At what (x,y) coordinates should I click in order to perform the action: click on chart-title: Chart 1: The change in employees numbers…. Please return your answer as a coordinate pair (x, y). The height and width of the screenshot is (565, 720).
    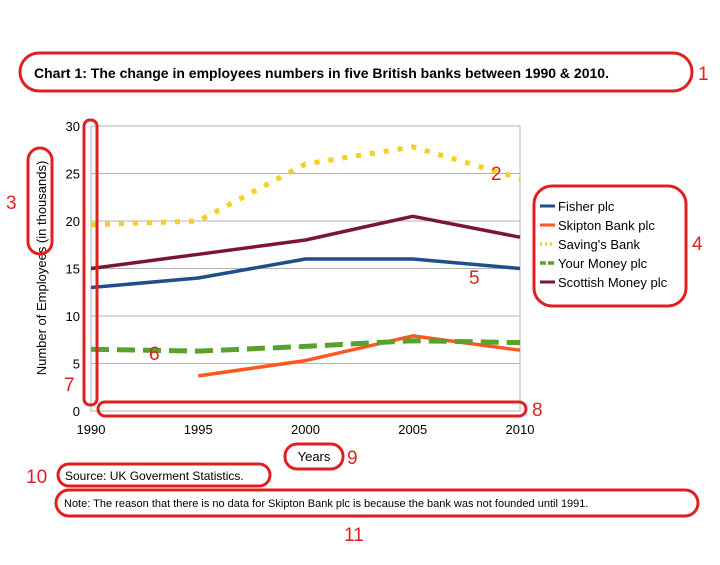
    Looking at the image, I should click on (321, 73).